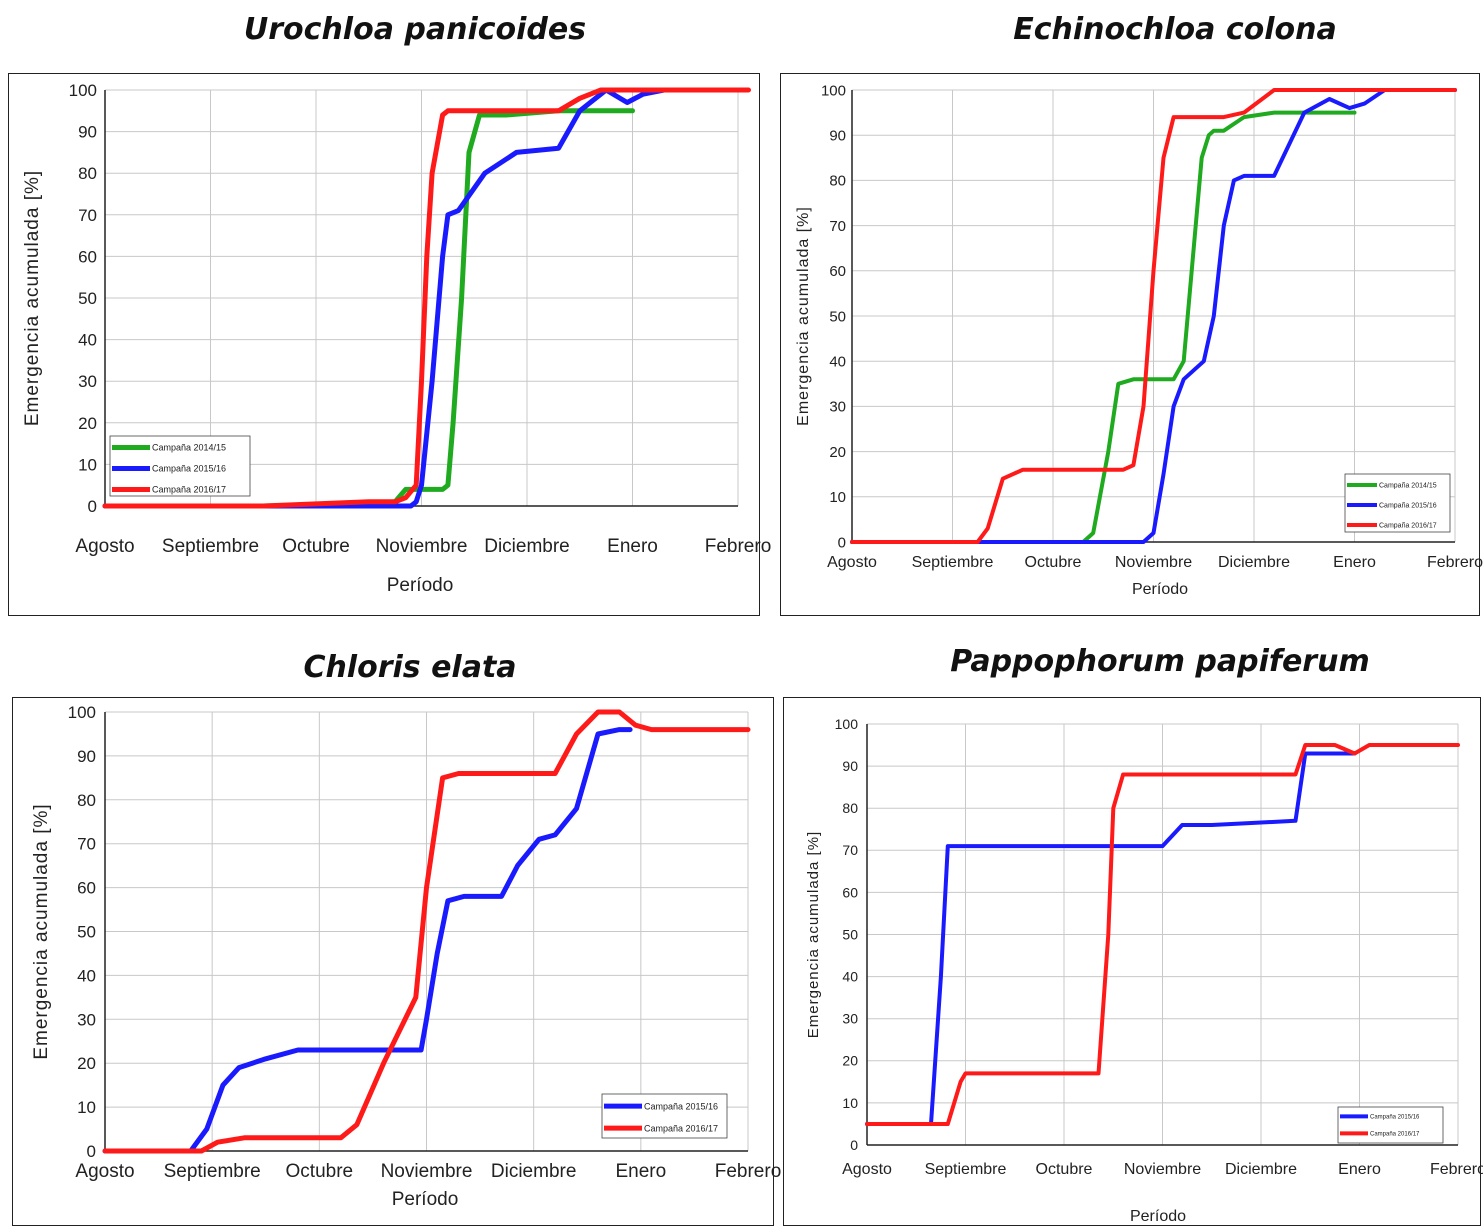  What do you see at coordinates (410, 667) in the screenshot?
I see `chart-title: Chloris elata` at bounding box center [410, 667].